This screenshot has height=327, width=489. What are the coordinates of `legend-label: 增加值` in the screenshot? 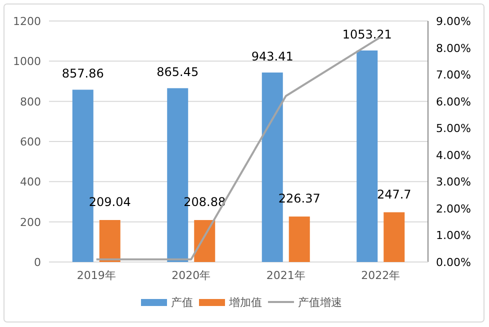 It's located at (245, 302).